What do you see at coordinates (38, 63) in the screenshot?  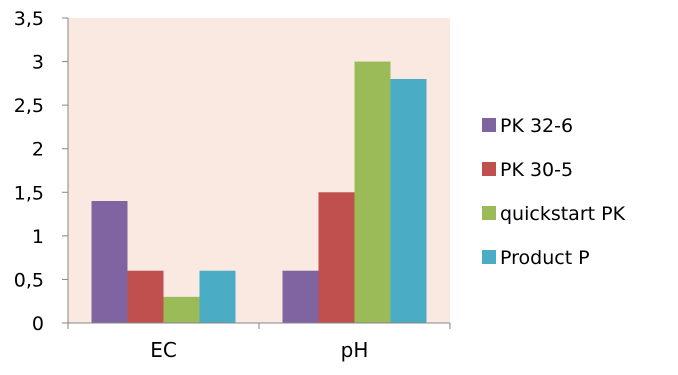 I see `y-tick-label: 3` at bounding box center [38, 63].